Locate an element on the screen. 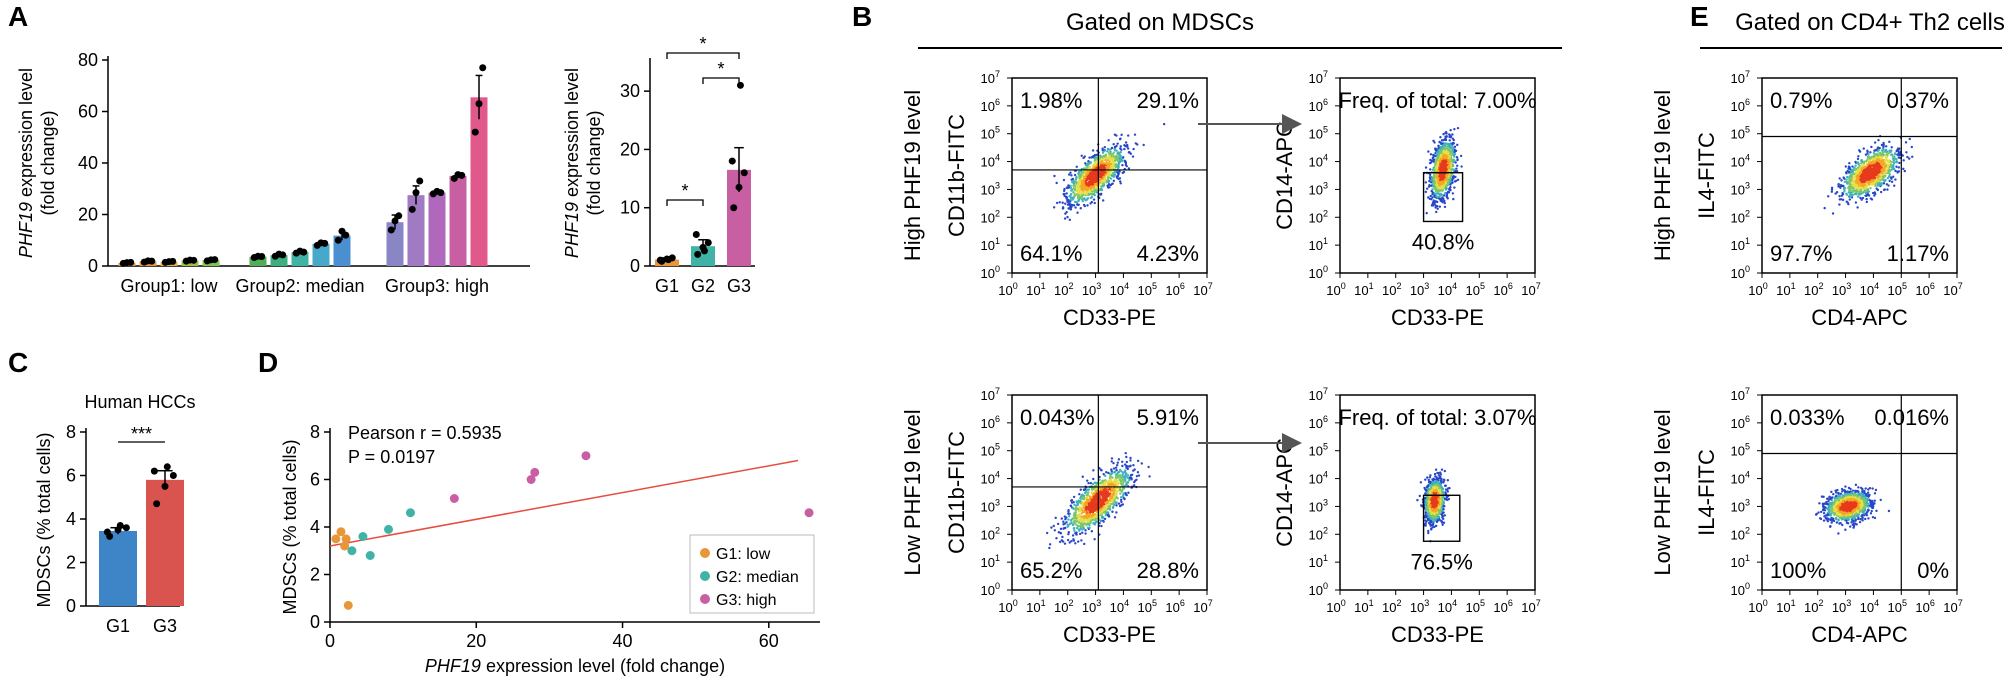  row-title: Low PHF19 level is located at coordinates (912, 492).